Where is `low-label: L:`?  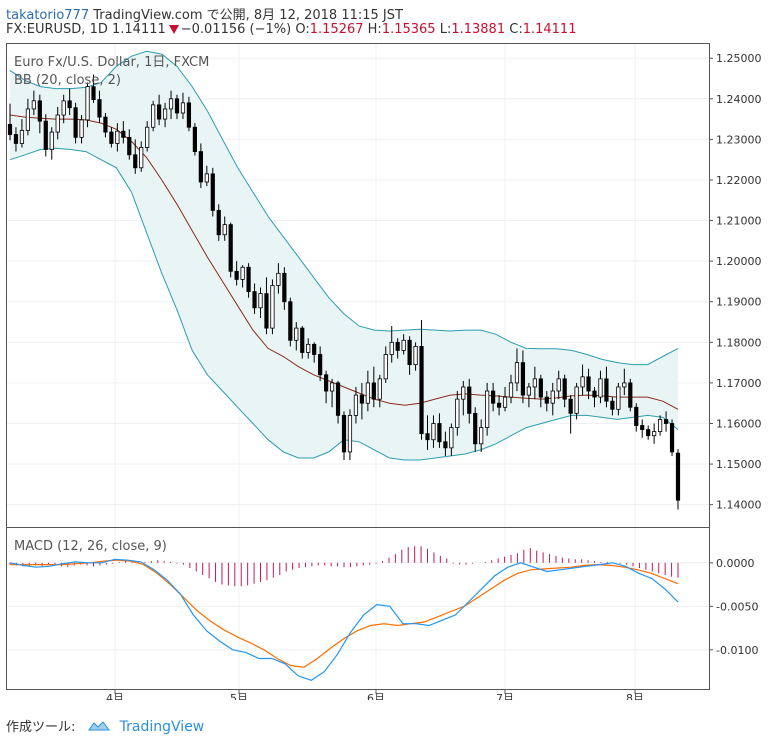
low-label: L: is located at coordinates (445, 29).